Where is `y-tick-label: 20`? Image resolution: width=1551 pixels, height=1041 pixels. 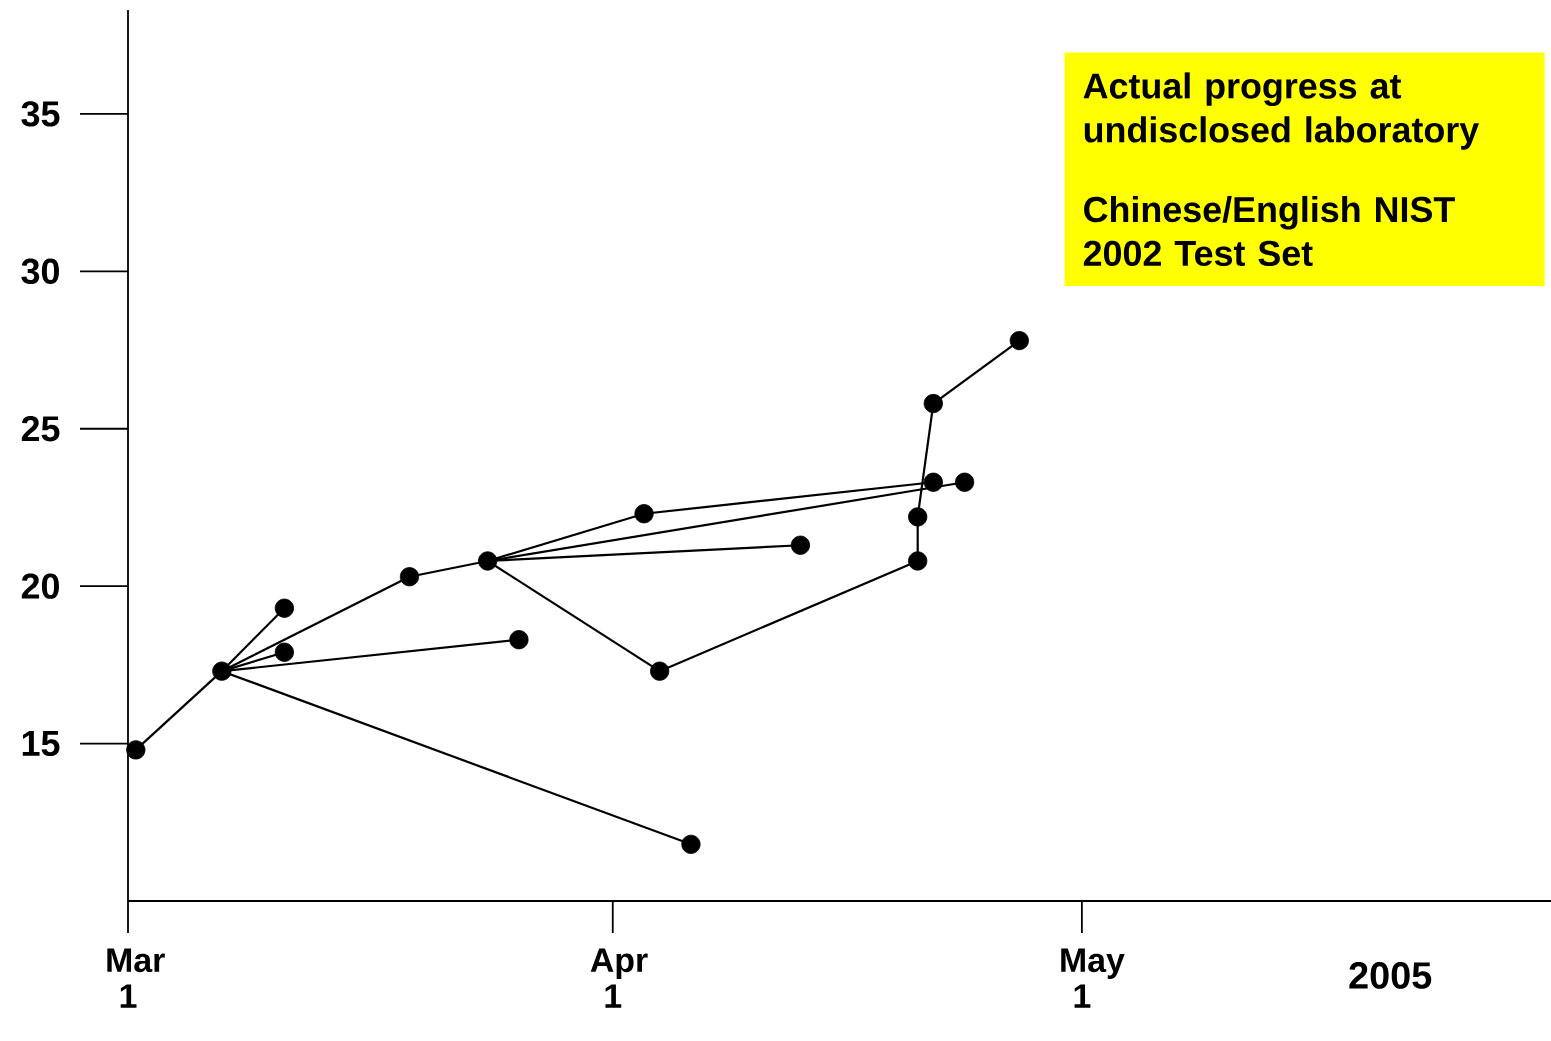
y-tick-label: 20 is located at coordinates (40, 586).